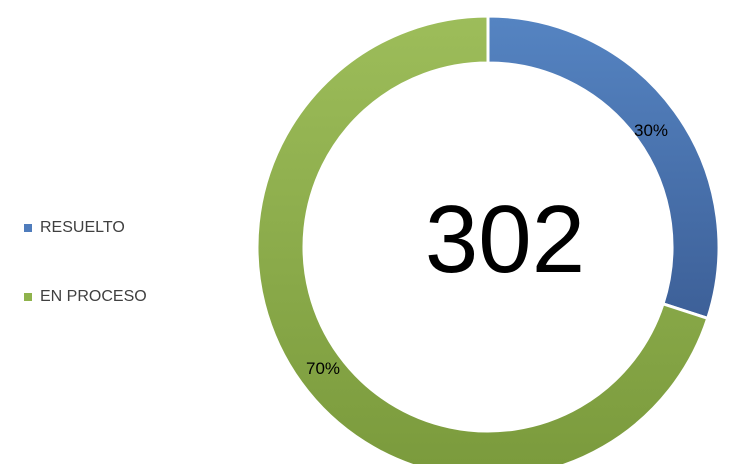 This screenshot has width=733, height=464. I want to click on chart-legend: RESUELTO EN PROCESO, so click(85, 285).